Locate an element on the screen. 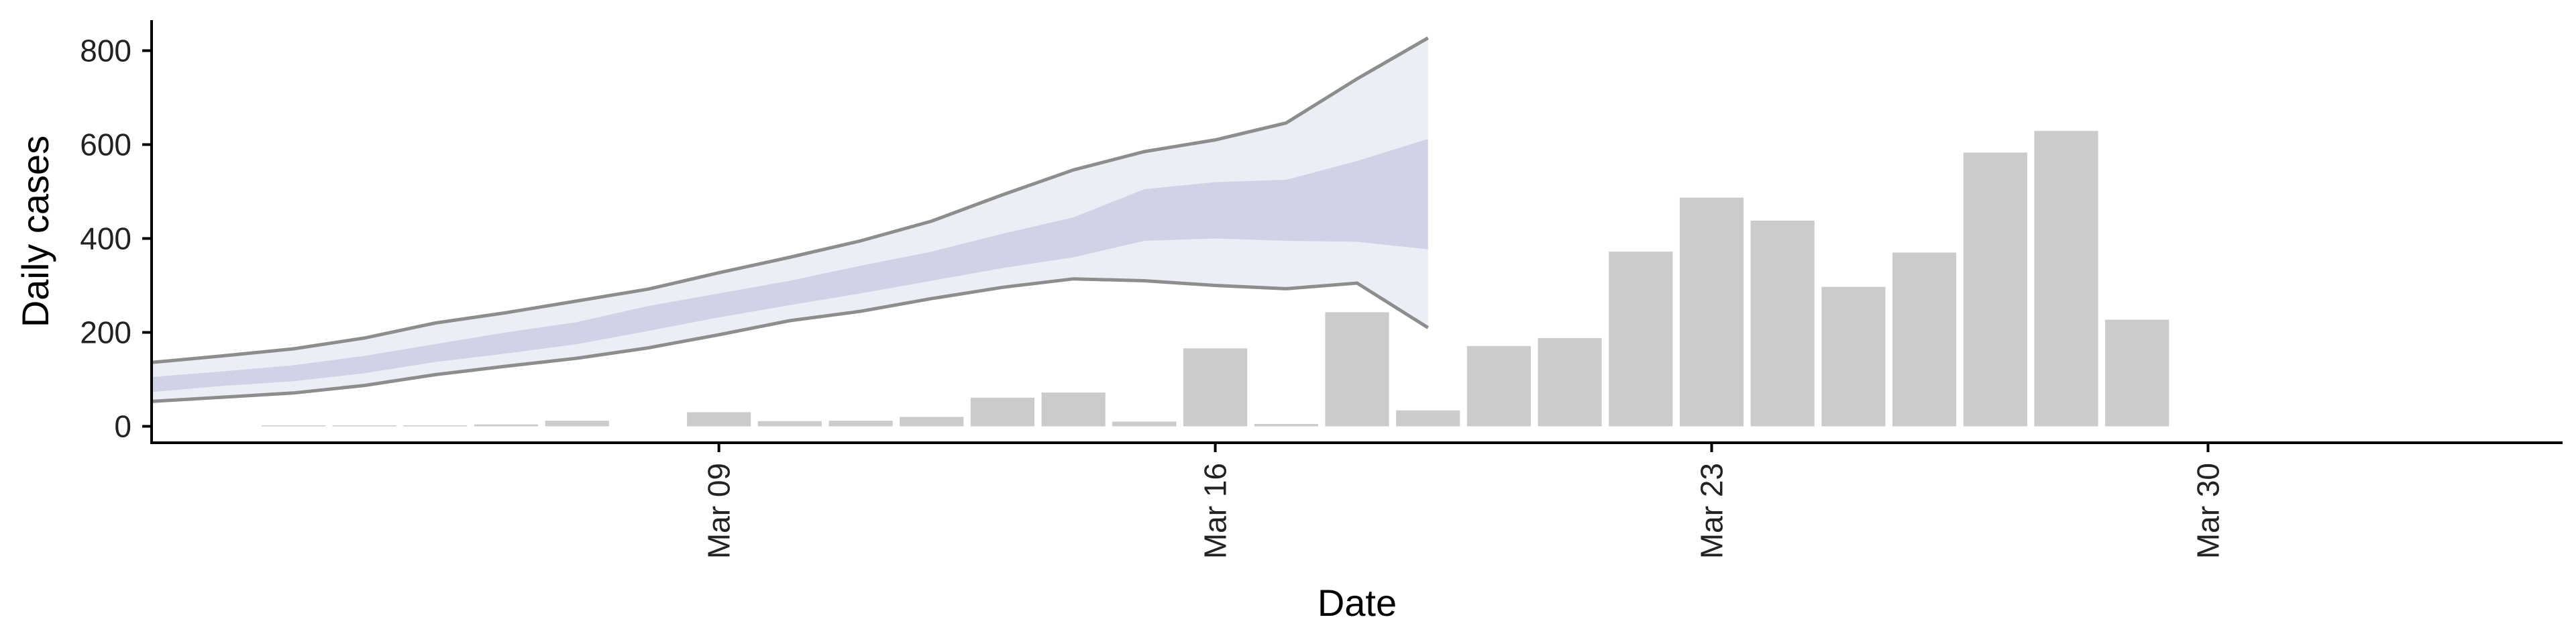  y-tick-label: 0 is located at coordinates (122, 426).